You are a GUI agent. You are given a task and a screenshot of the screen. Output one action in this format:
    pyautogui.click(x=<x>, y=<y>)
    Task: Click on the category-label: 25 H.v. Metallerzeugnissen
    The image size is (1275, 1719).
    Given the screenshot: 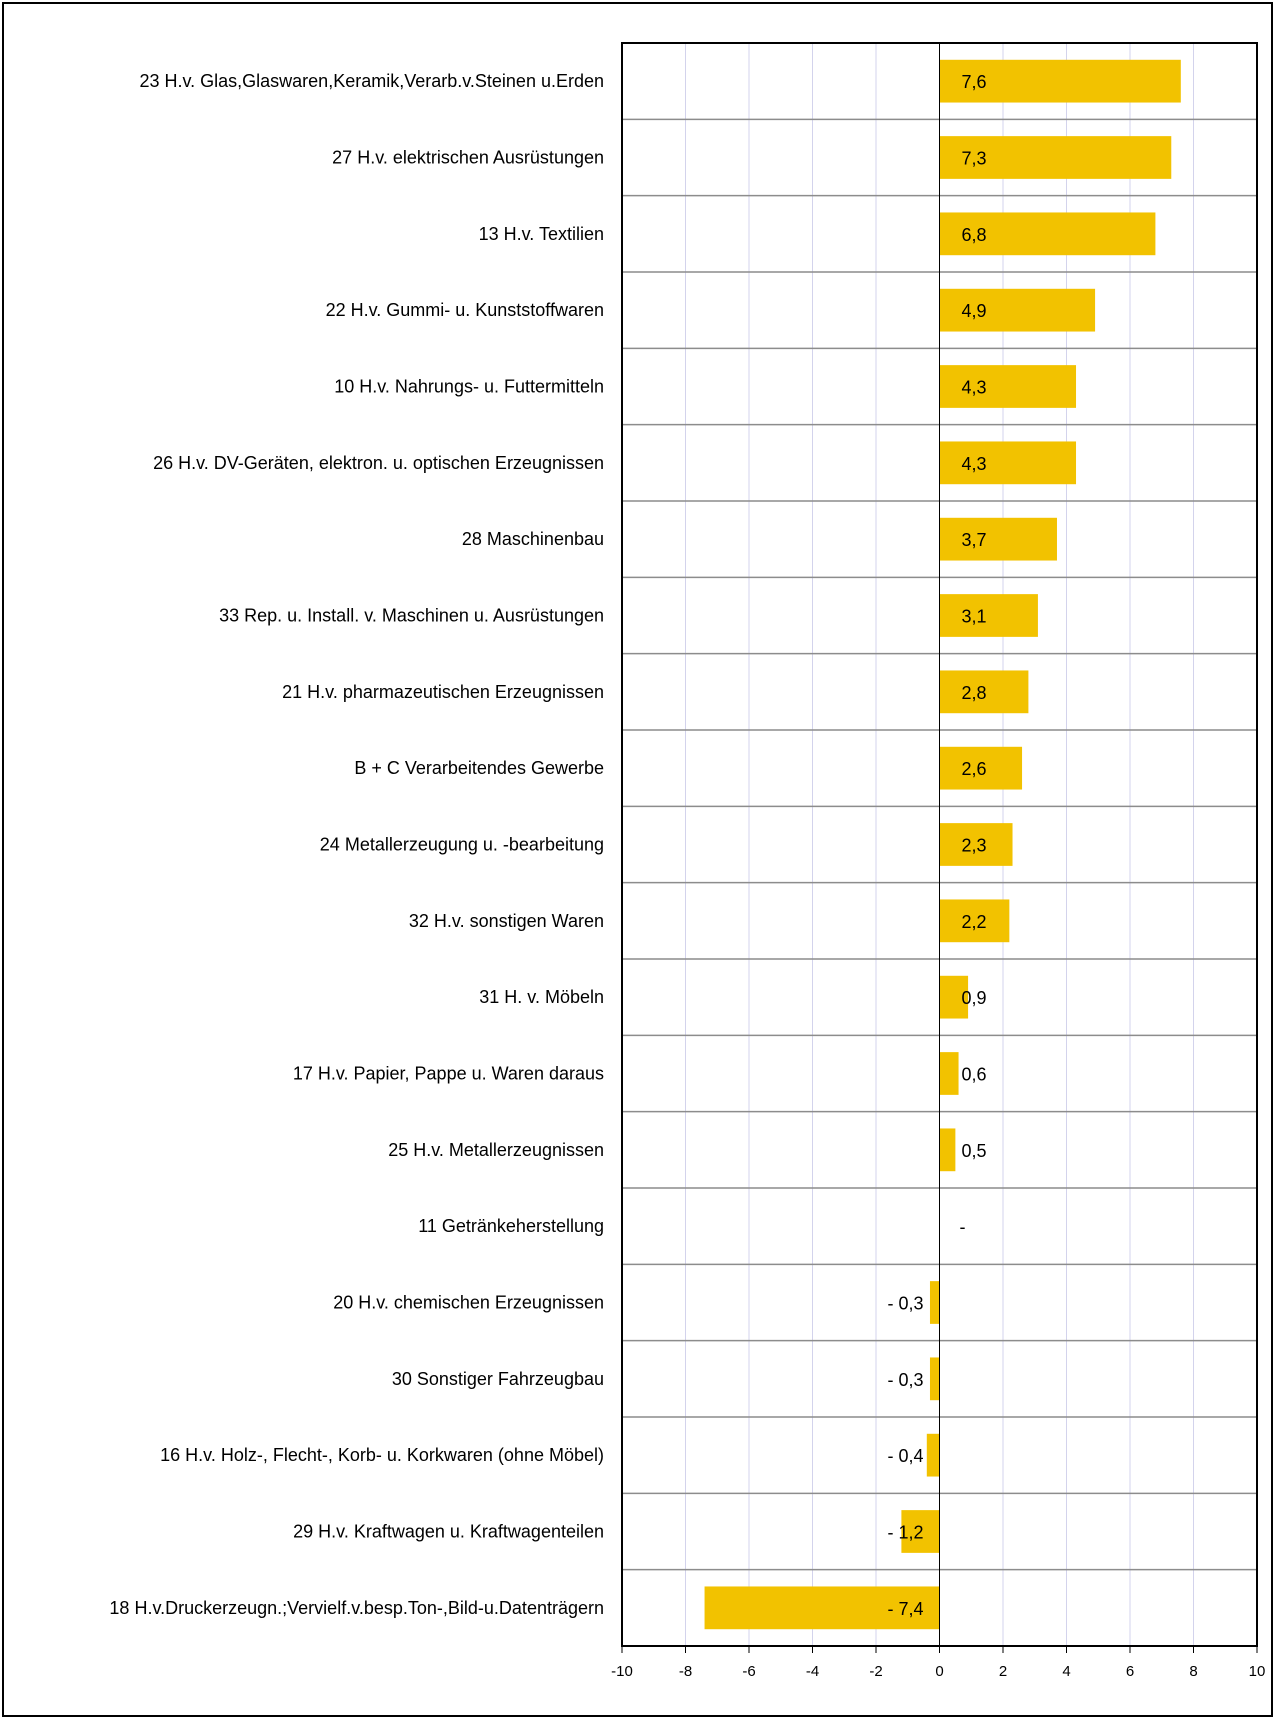 What is the action you would take?
    pyautogui.click(x=496, y=1150)
    